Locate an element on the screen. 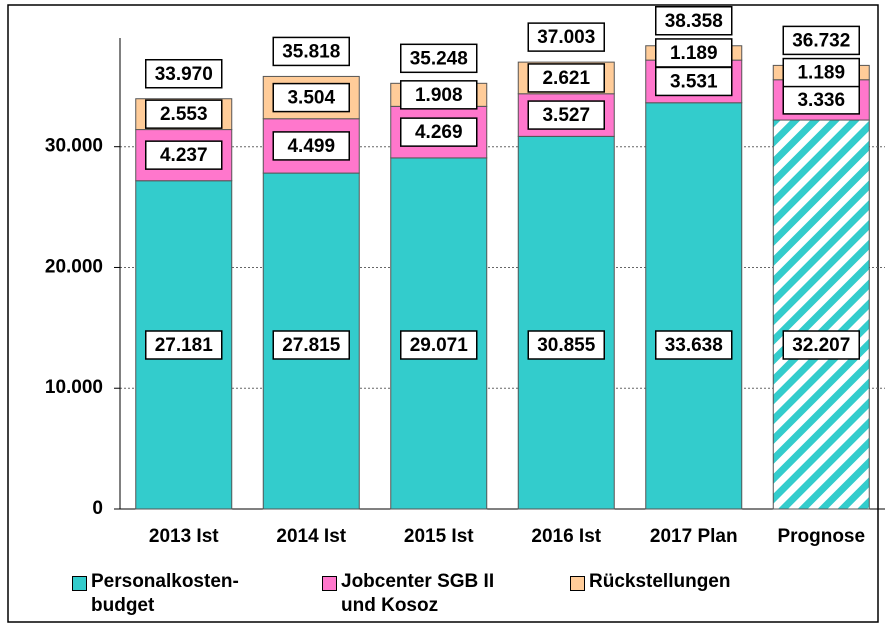 The image size is (885, 630). data-label: 2.553 is located at coordinates (184, 114).